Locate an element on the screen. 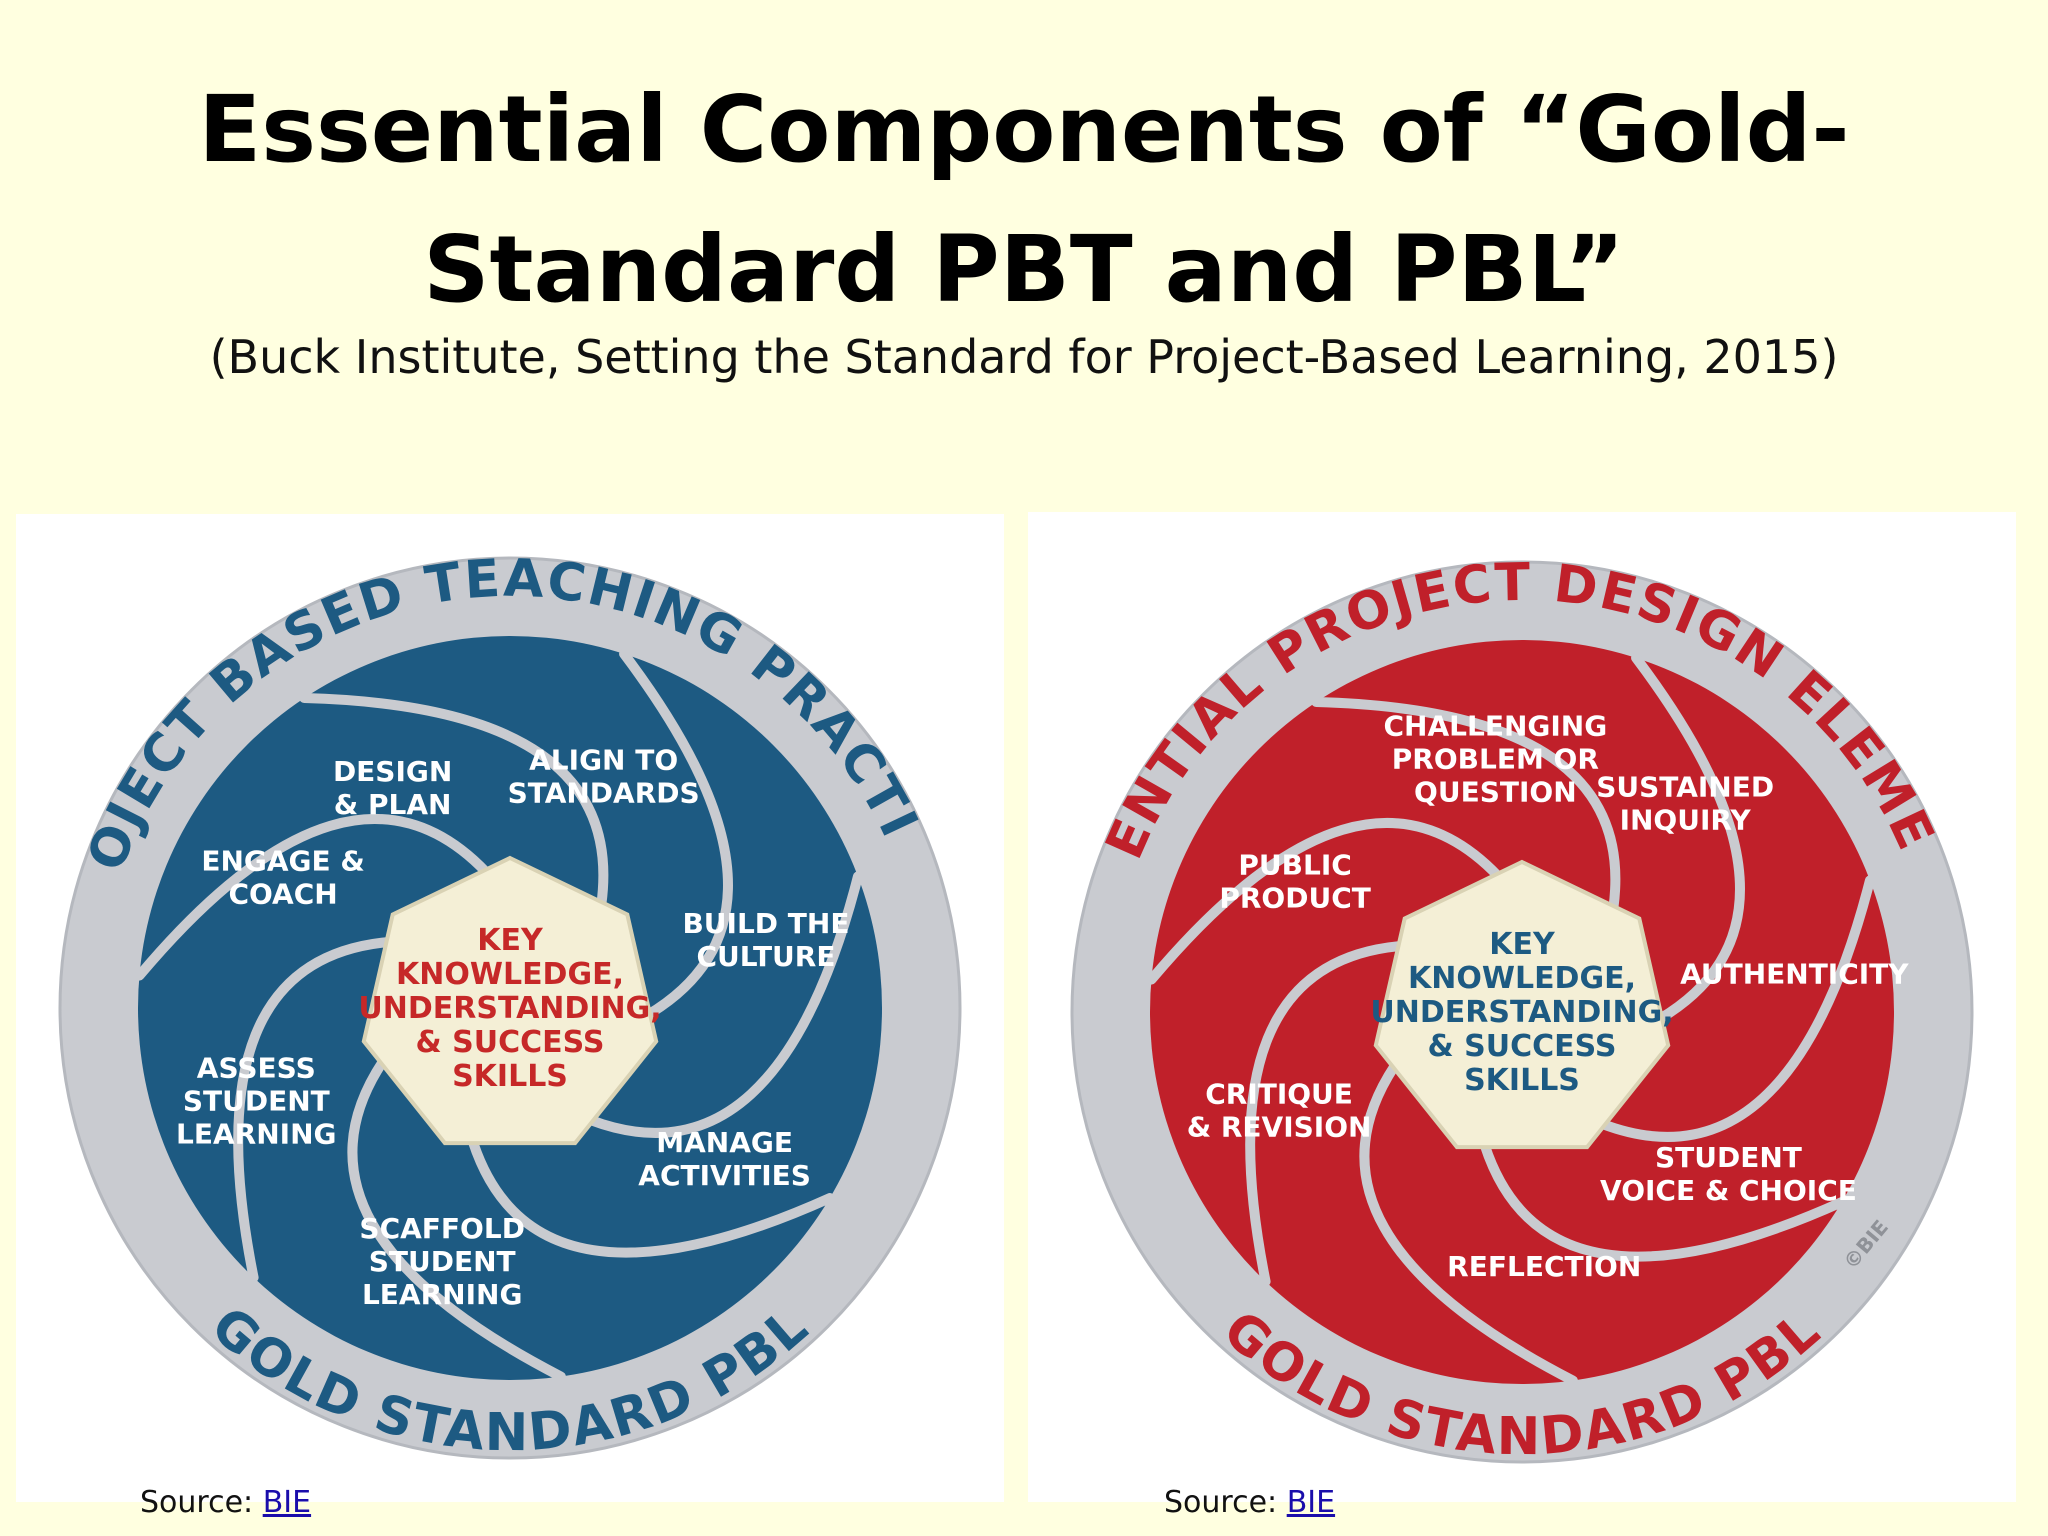  pbt-segment-label-line: CULTURE is located at coordinates (765, 956).